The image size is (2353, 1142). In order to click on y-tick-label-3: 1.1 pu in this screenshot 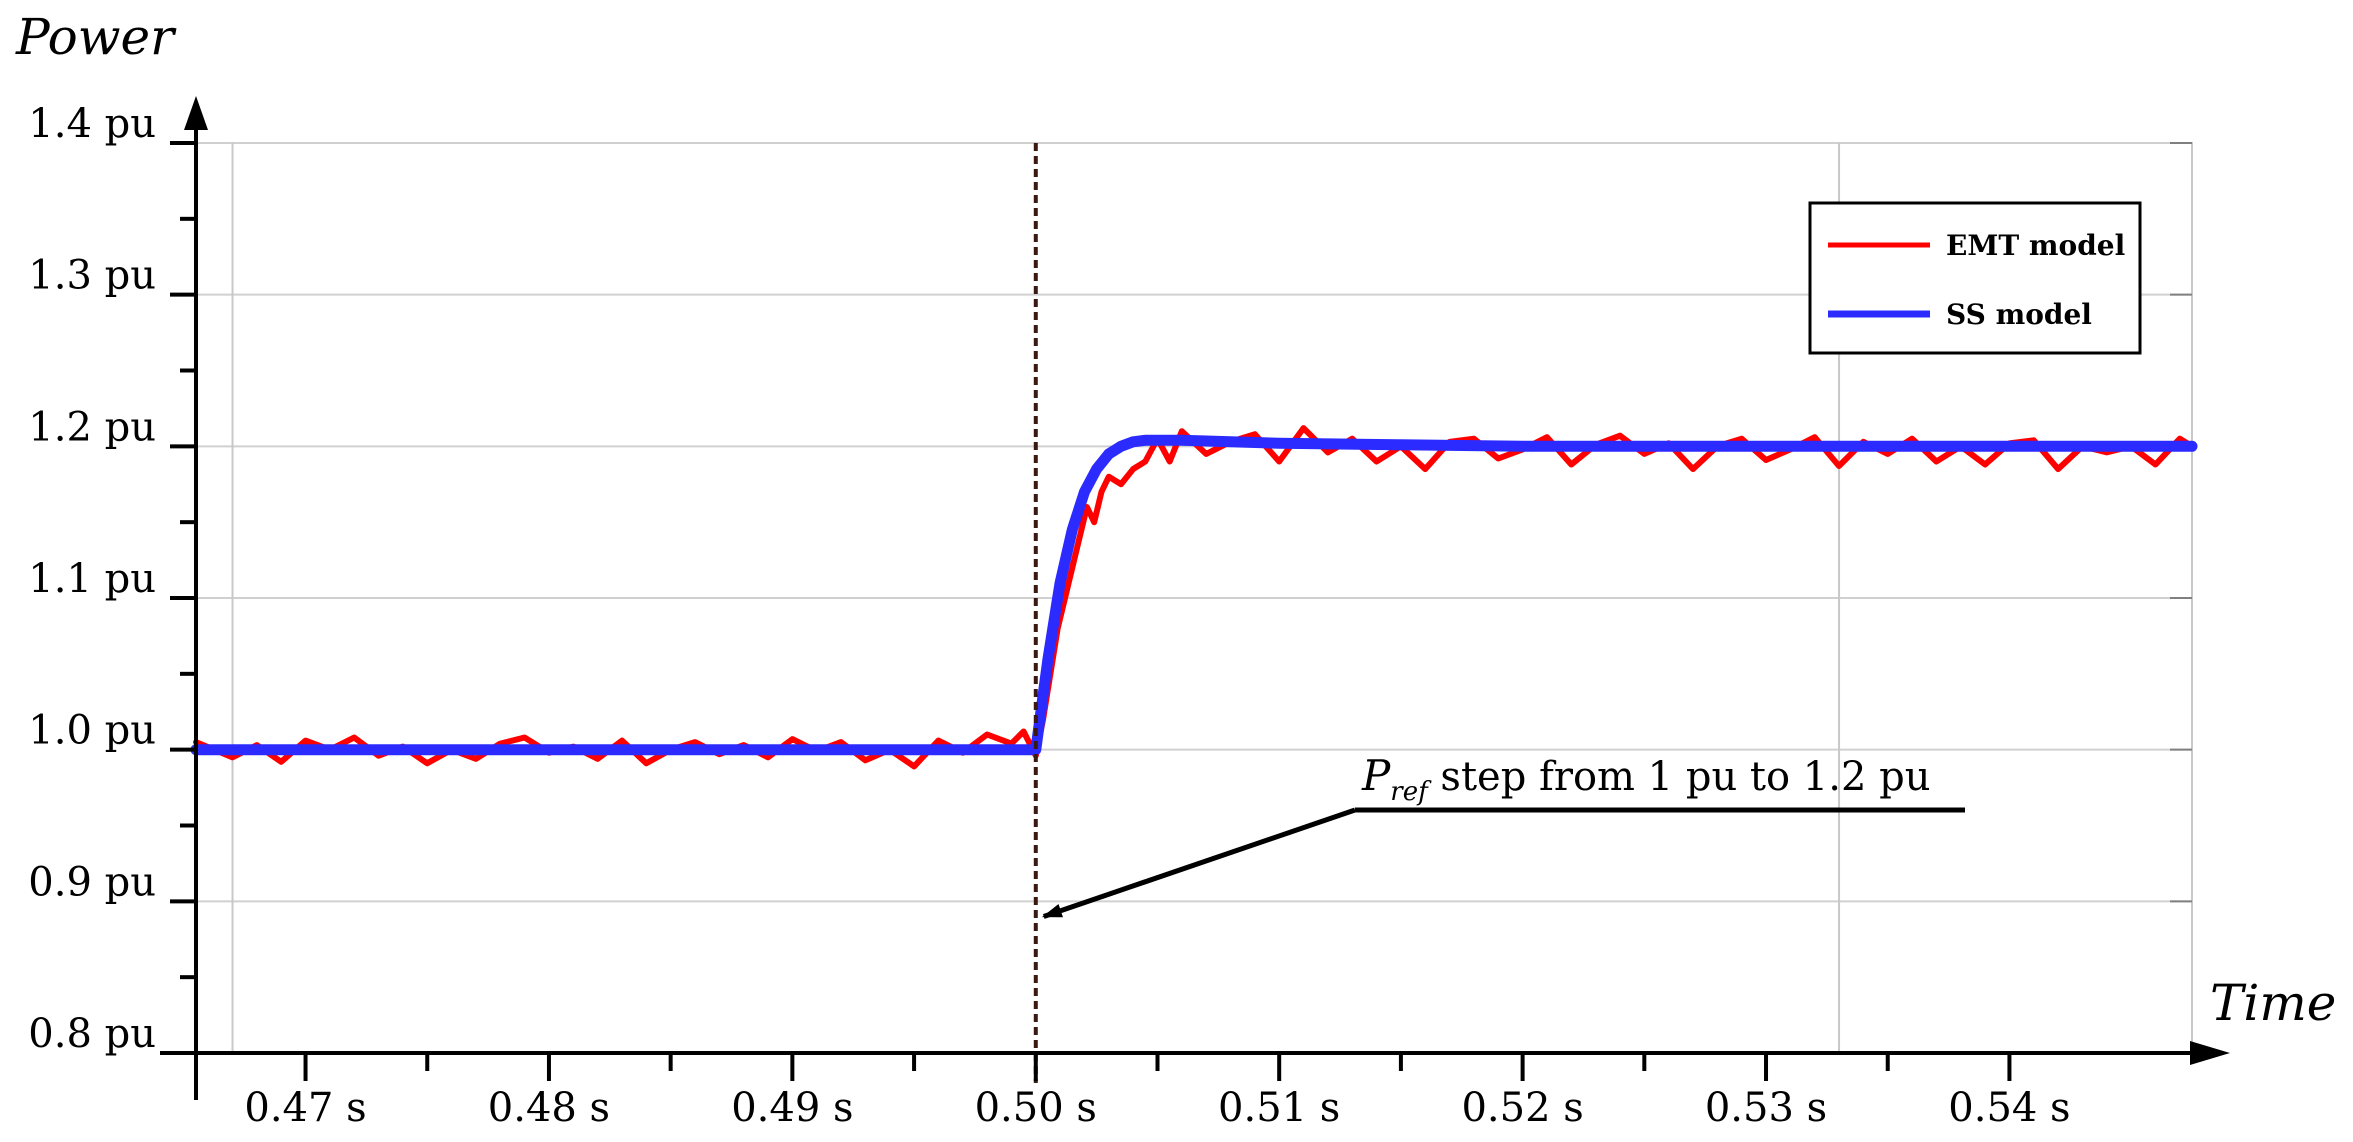, I will do `click(92, 579)`.